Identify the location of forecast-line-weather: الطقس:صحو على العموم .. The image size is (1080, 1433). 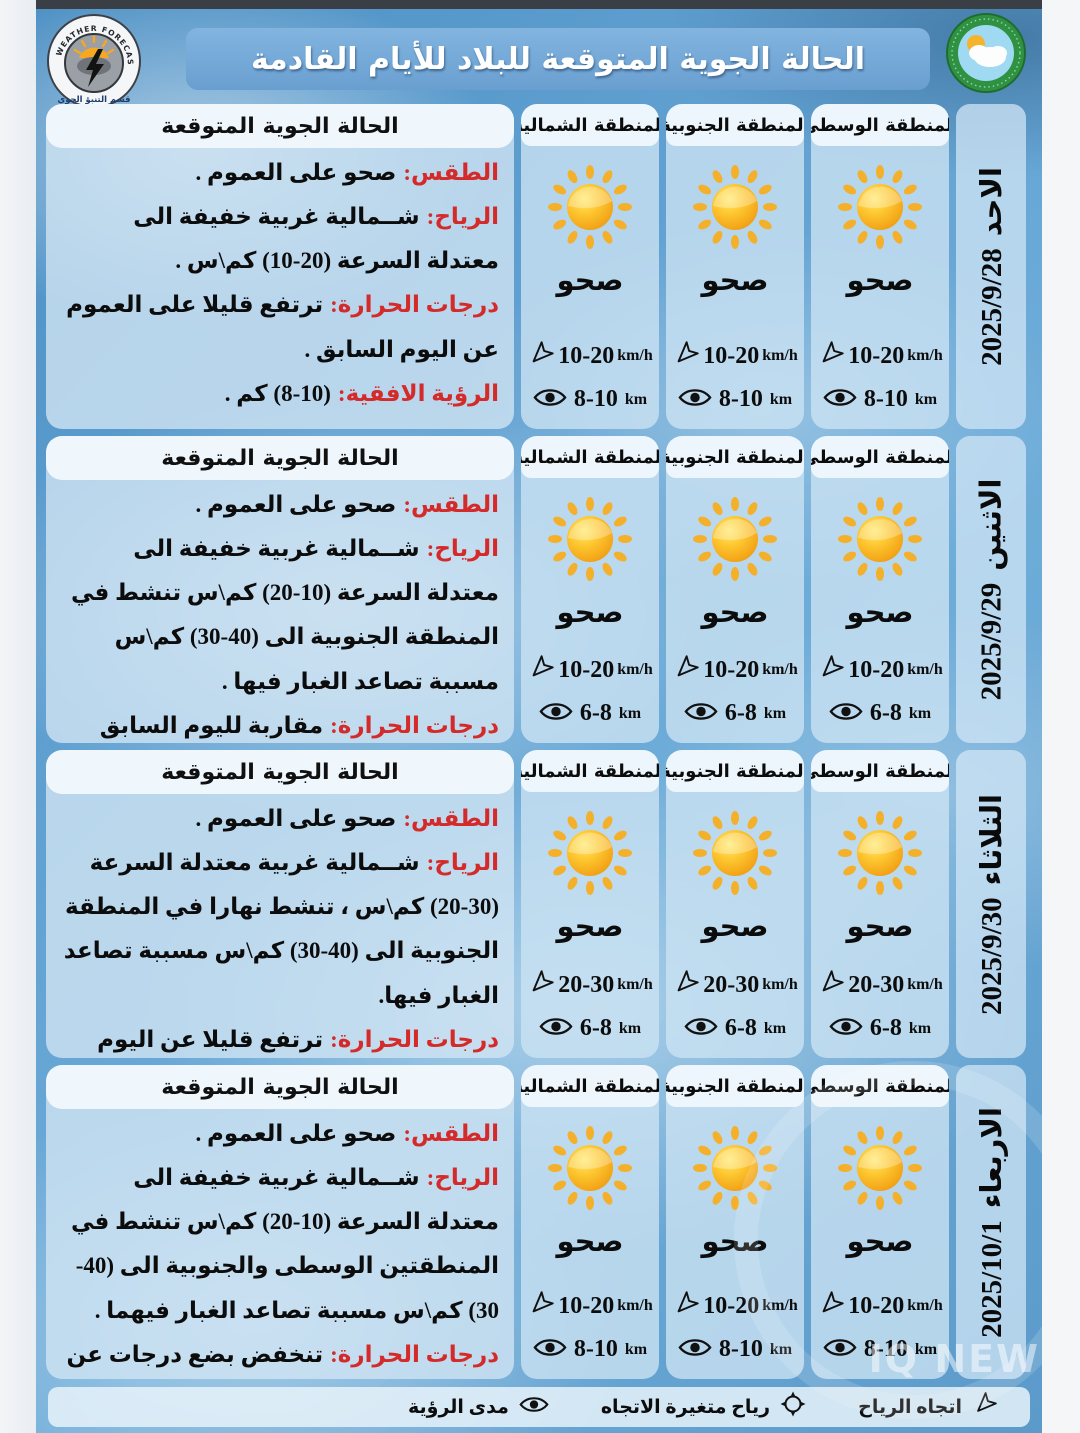
(277, 505).